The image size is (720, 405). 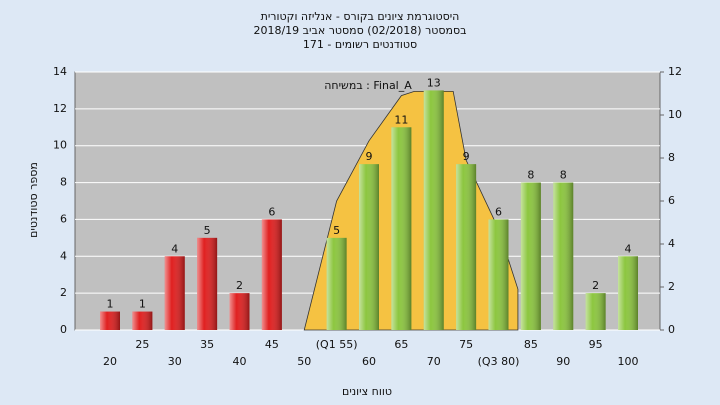 I want to click on x-tick-label: 75, so click(x=466, y=344).